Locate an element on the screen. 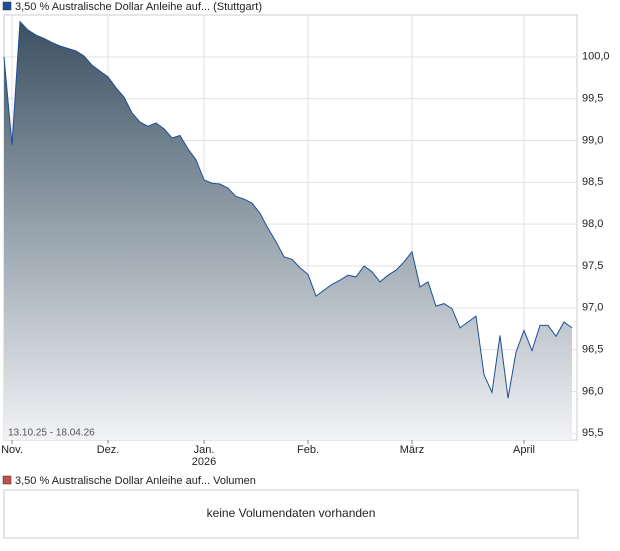 Image resolution: width=620 pixels, height=551 pixels. y-tick-label: 99,0 is located at coordinates (592, 140).